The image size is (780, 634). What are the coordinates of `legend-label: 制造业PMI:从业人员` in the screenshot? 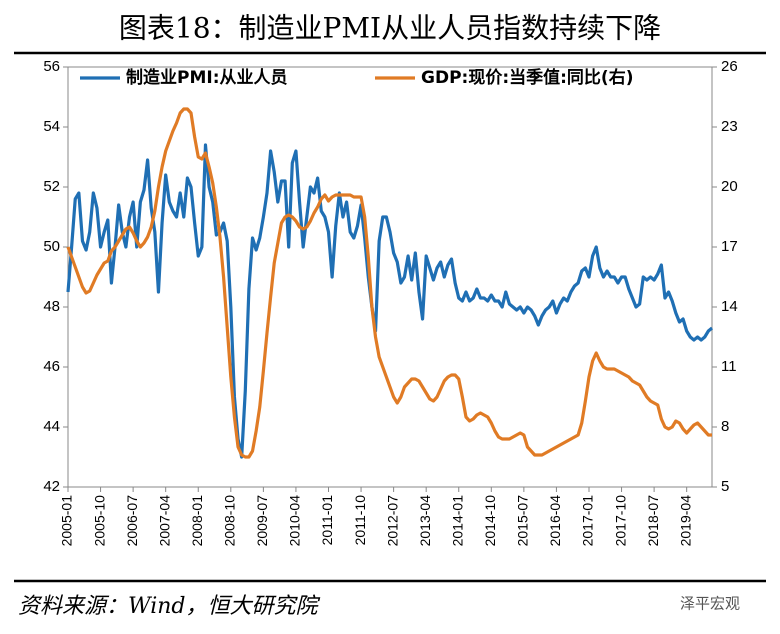 It's located at (207, 77).